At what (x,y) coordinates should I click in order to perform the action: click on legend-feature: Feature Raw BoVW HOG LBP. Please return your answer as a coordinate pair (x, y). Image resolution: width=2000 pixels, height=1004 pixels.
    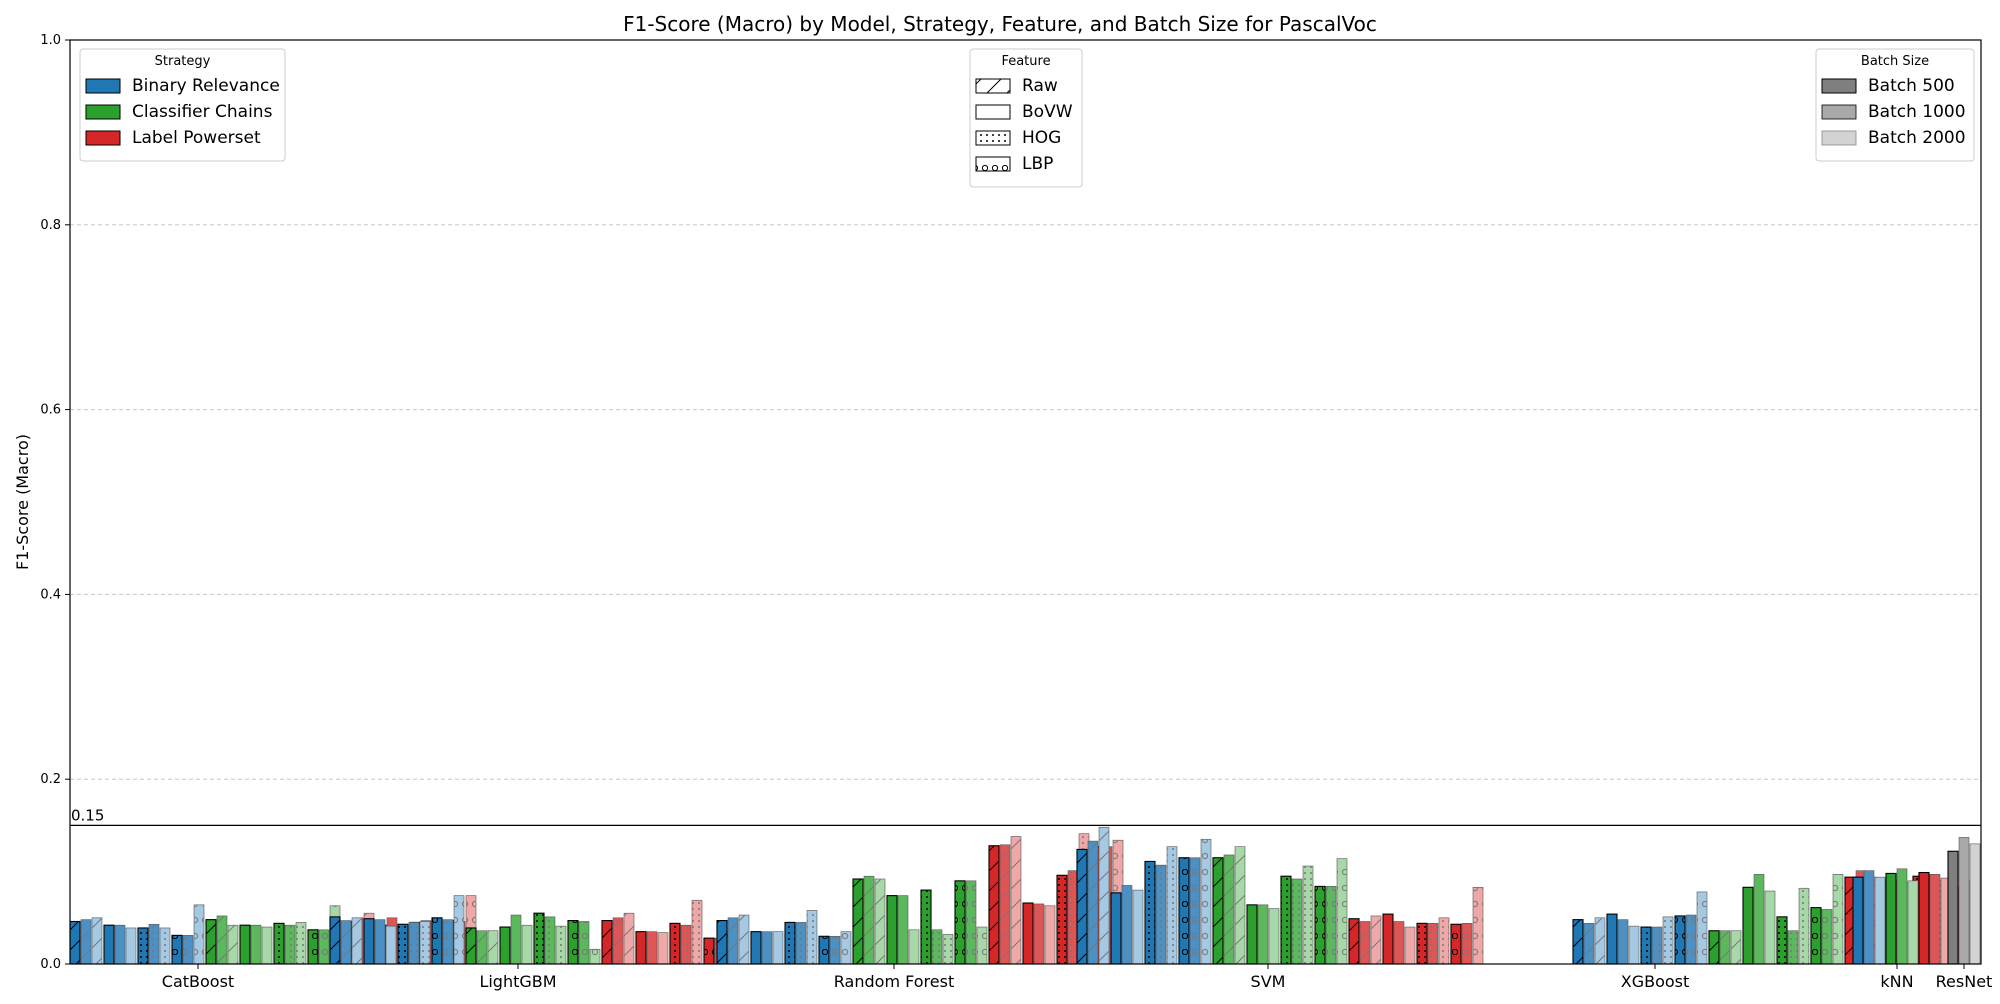
    Looking at the image, I should click on (1026, 118).